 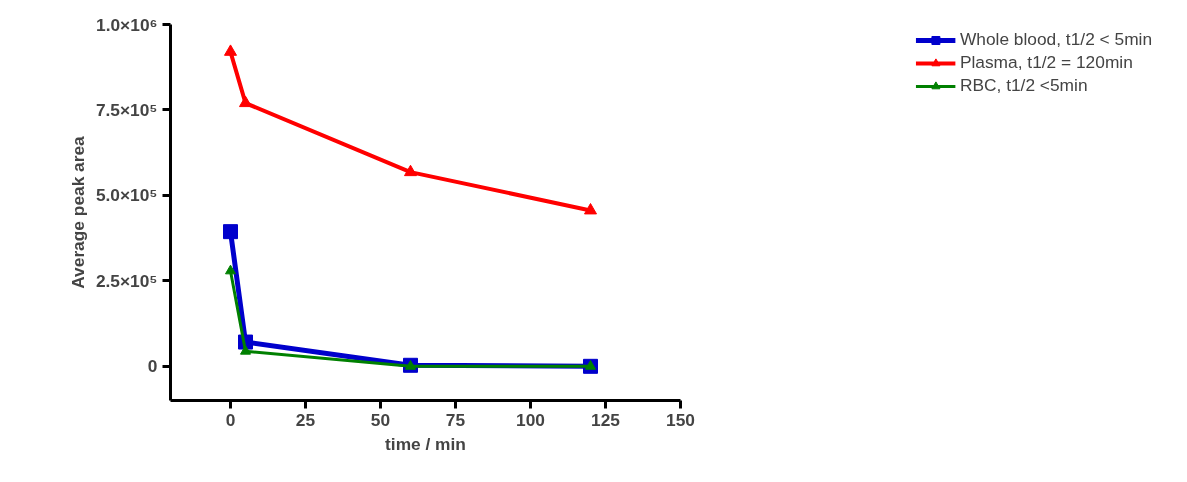 What do you see at coordinates (1056, 39) in the screenshot?
I see `legend-label: Whole blood, t1/2 < 5min` at bounding box center [1056, 39].